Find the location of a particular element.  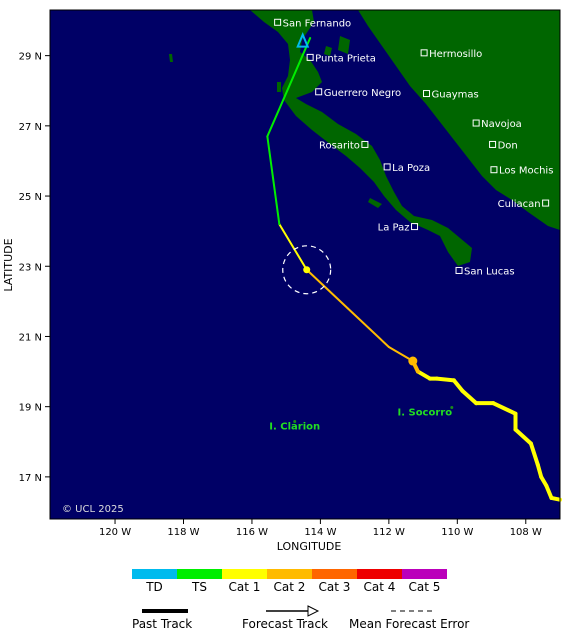

category-label: Cat 4 is located at coordinates (379, 587).